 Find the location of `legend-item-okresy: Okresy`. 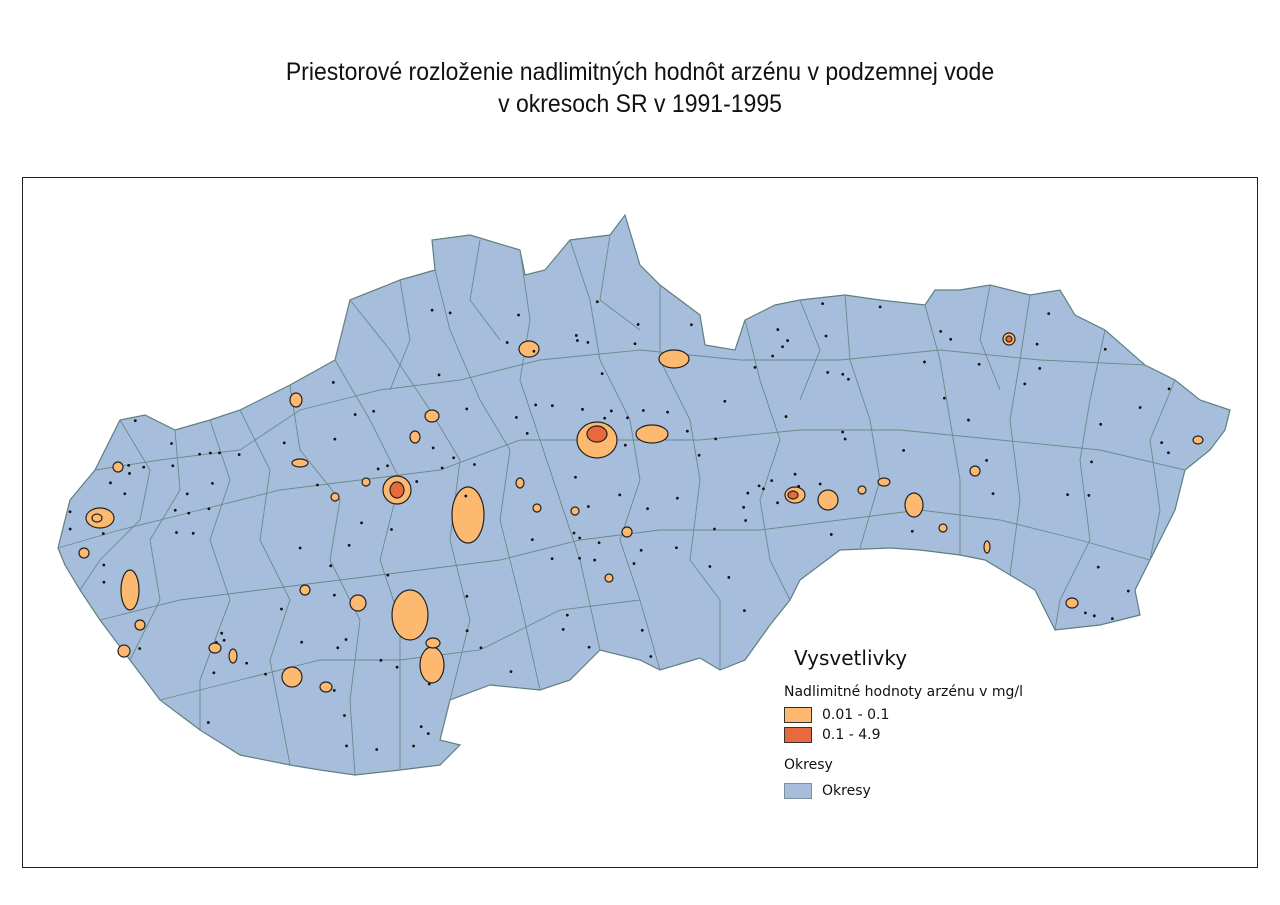

legend-item-okresy: Okresy is located at coordinates (903, 791).